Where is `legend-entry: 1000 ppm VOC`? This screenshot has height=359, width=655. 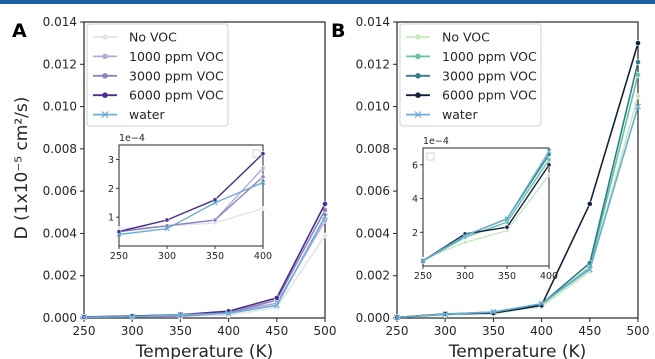
legend-entry: 1000 ppm VOC is located at coordinates (176, 56).